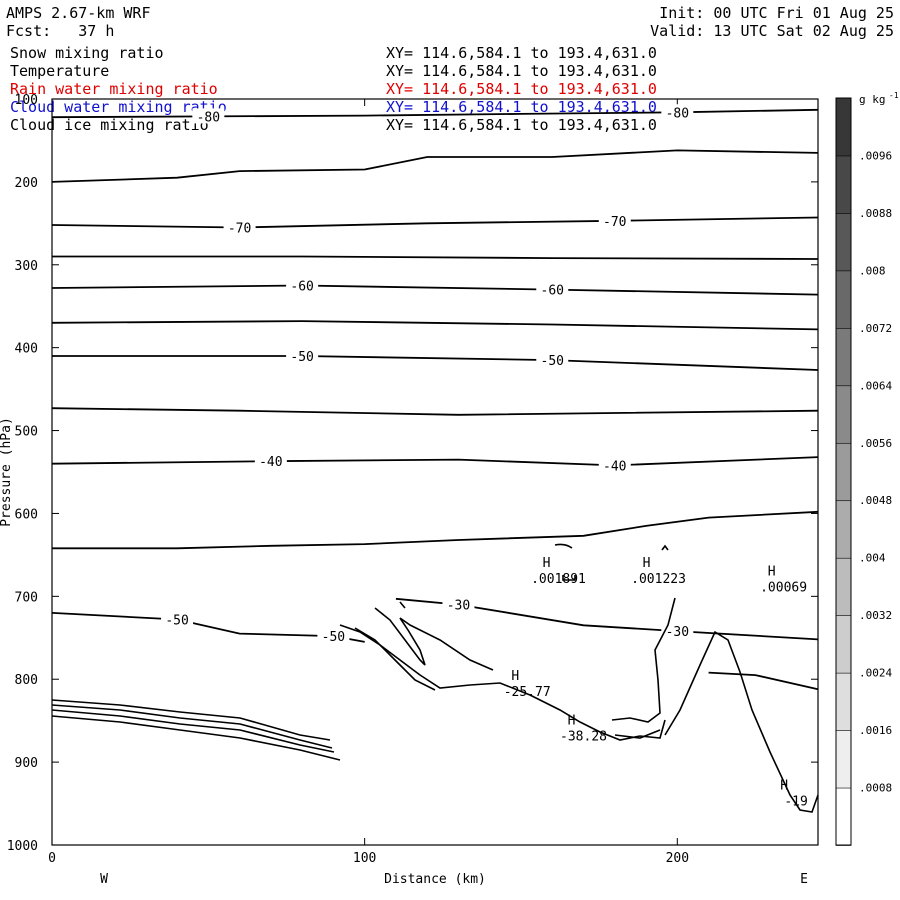 The width and height of the screenshot is (900, 900). Describe the element at coordinates (7, 472) in the screenshot. I see `y-axis-label: Pressure (hPa)` at that location.